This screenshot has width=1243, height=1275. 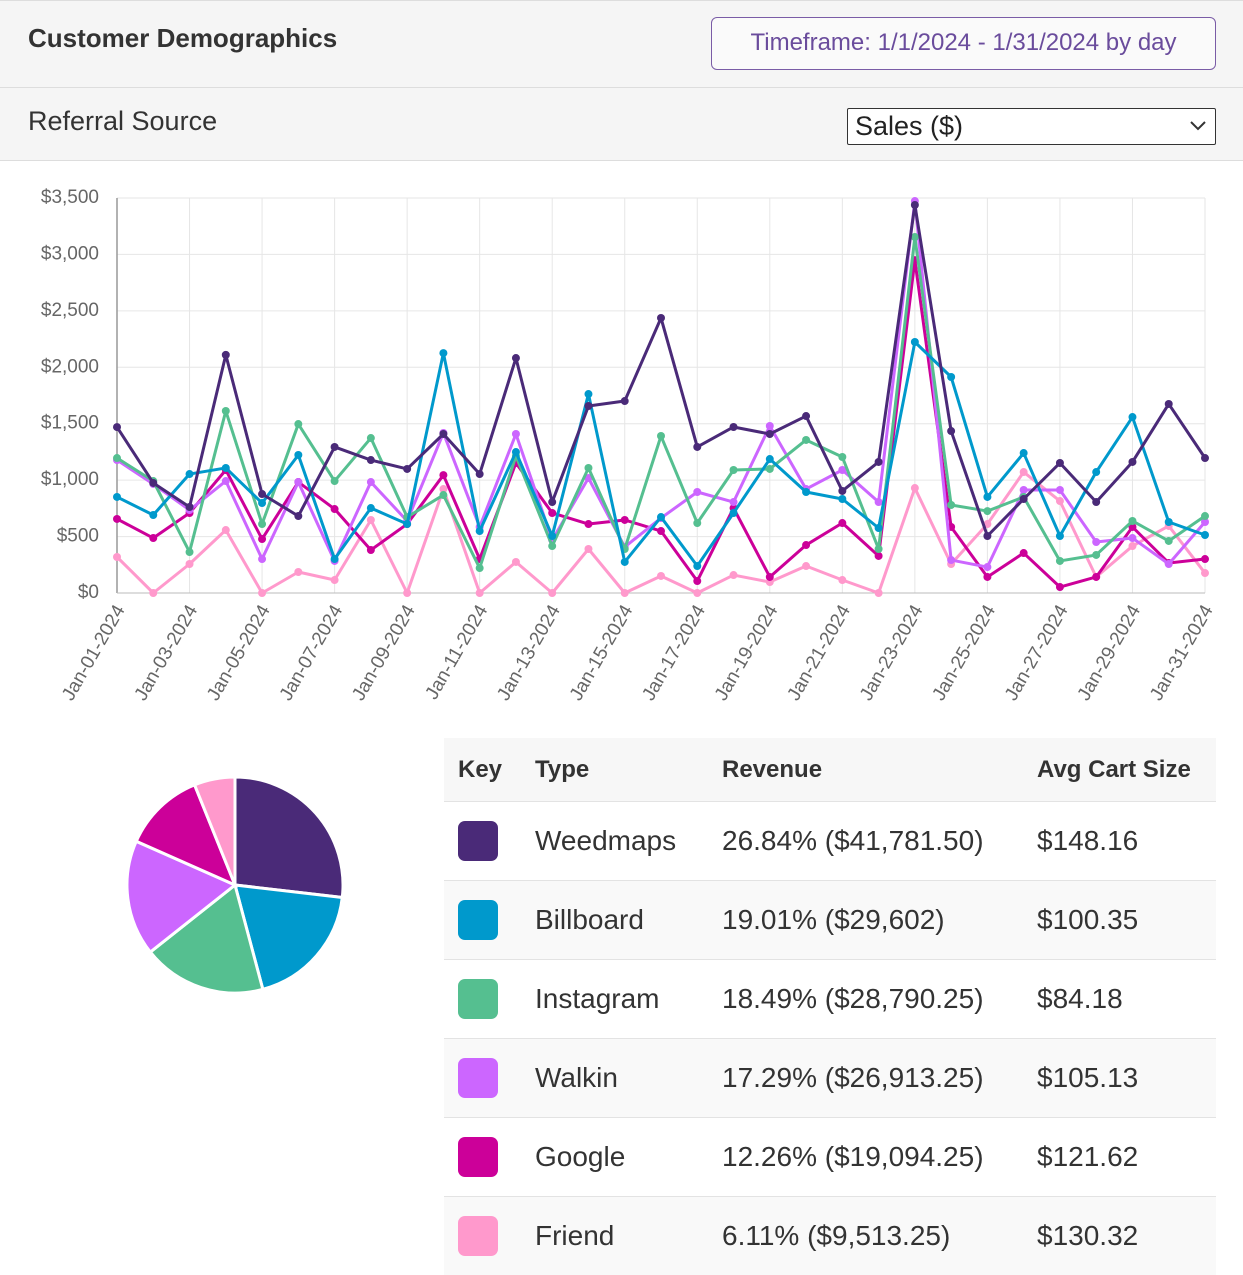 I want to click on table-row: Billboard 19.01% ($29,602) $100.35, so click(x=830, y=919).